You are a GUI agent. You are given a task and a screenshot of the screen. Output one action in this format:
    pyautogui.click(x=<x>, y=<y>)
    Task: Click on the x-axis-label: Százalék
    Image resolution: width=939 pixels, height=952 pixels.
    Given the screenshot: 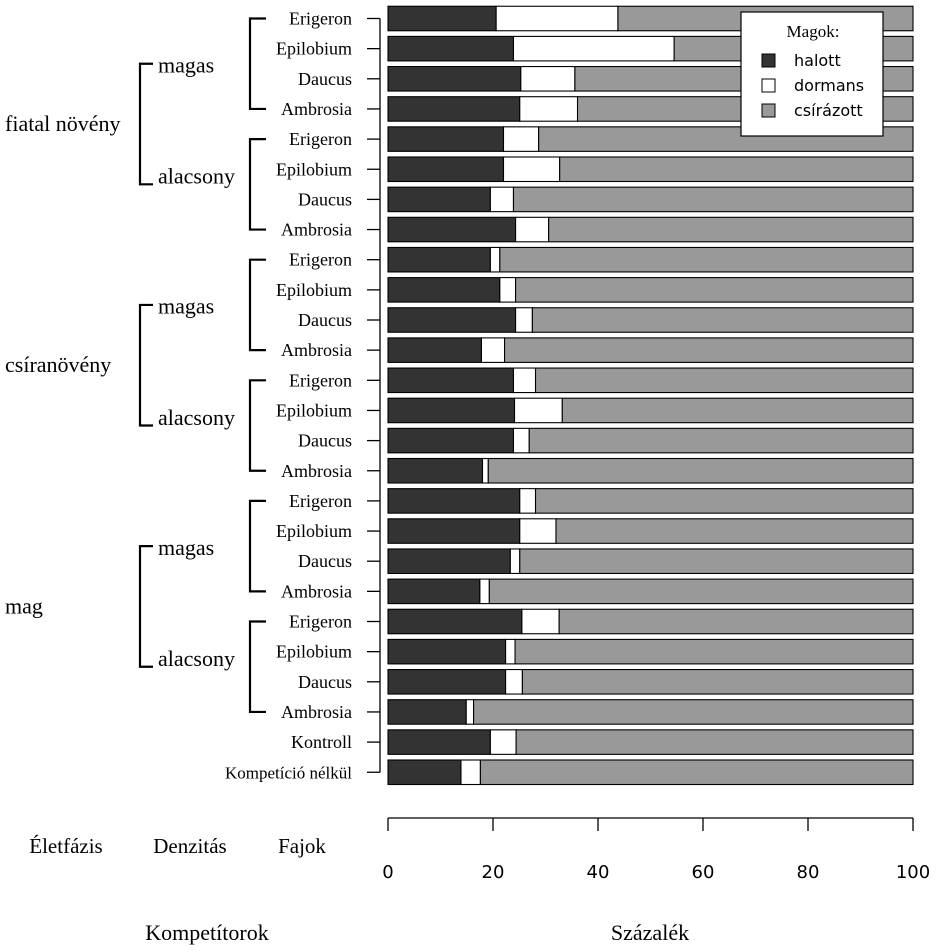 What is the action you would take?
    pyautogui.click(x=650, y=932)
    